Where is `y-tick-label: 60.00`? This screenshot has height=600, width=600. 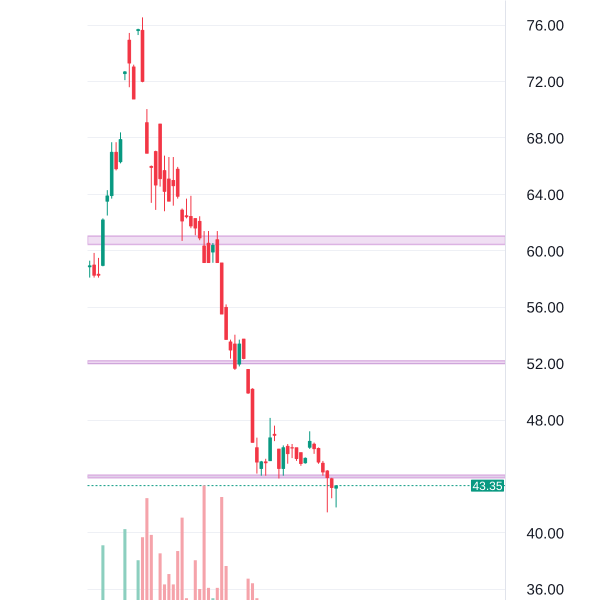
y-tick-label: 60.00 is located at coordinates (545, 251).